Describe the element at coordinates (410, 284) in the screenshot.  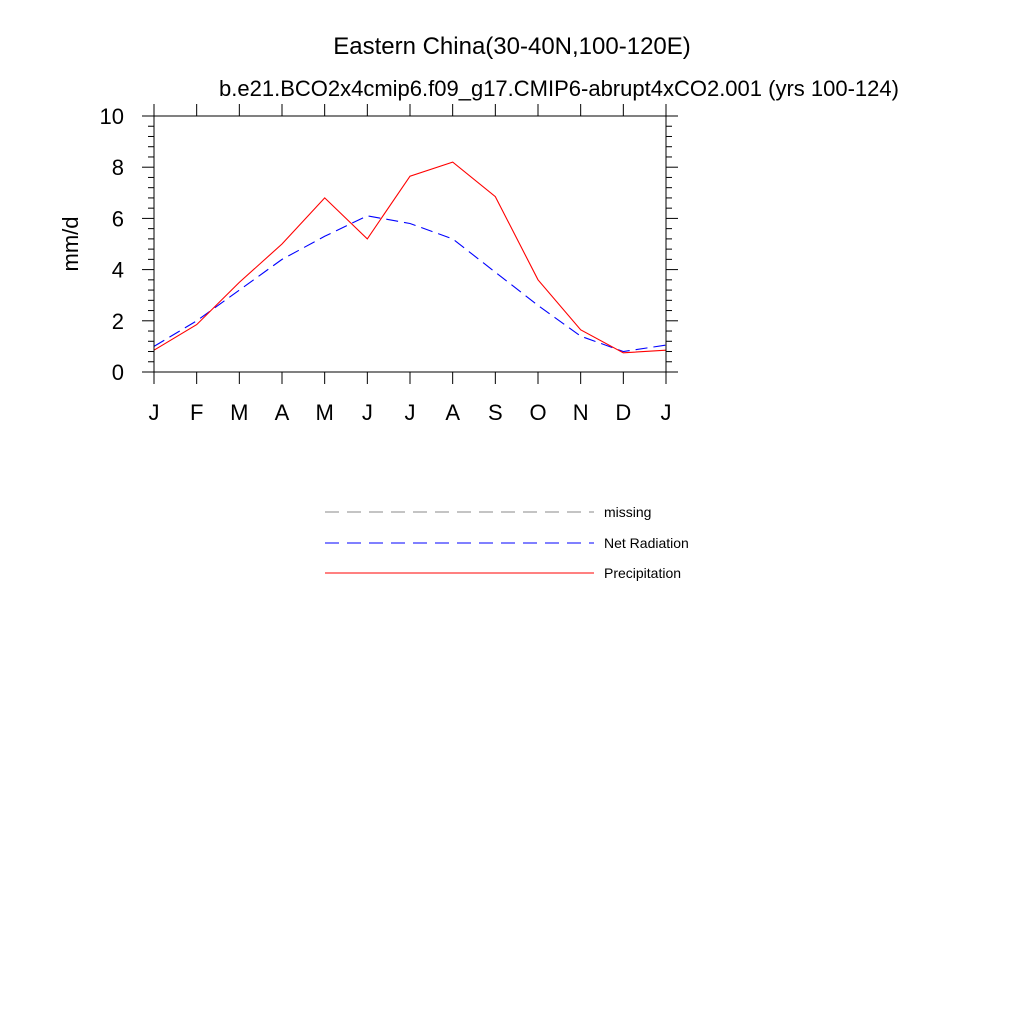
I see `net-radiation-line` at that location.